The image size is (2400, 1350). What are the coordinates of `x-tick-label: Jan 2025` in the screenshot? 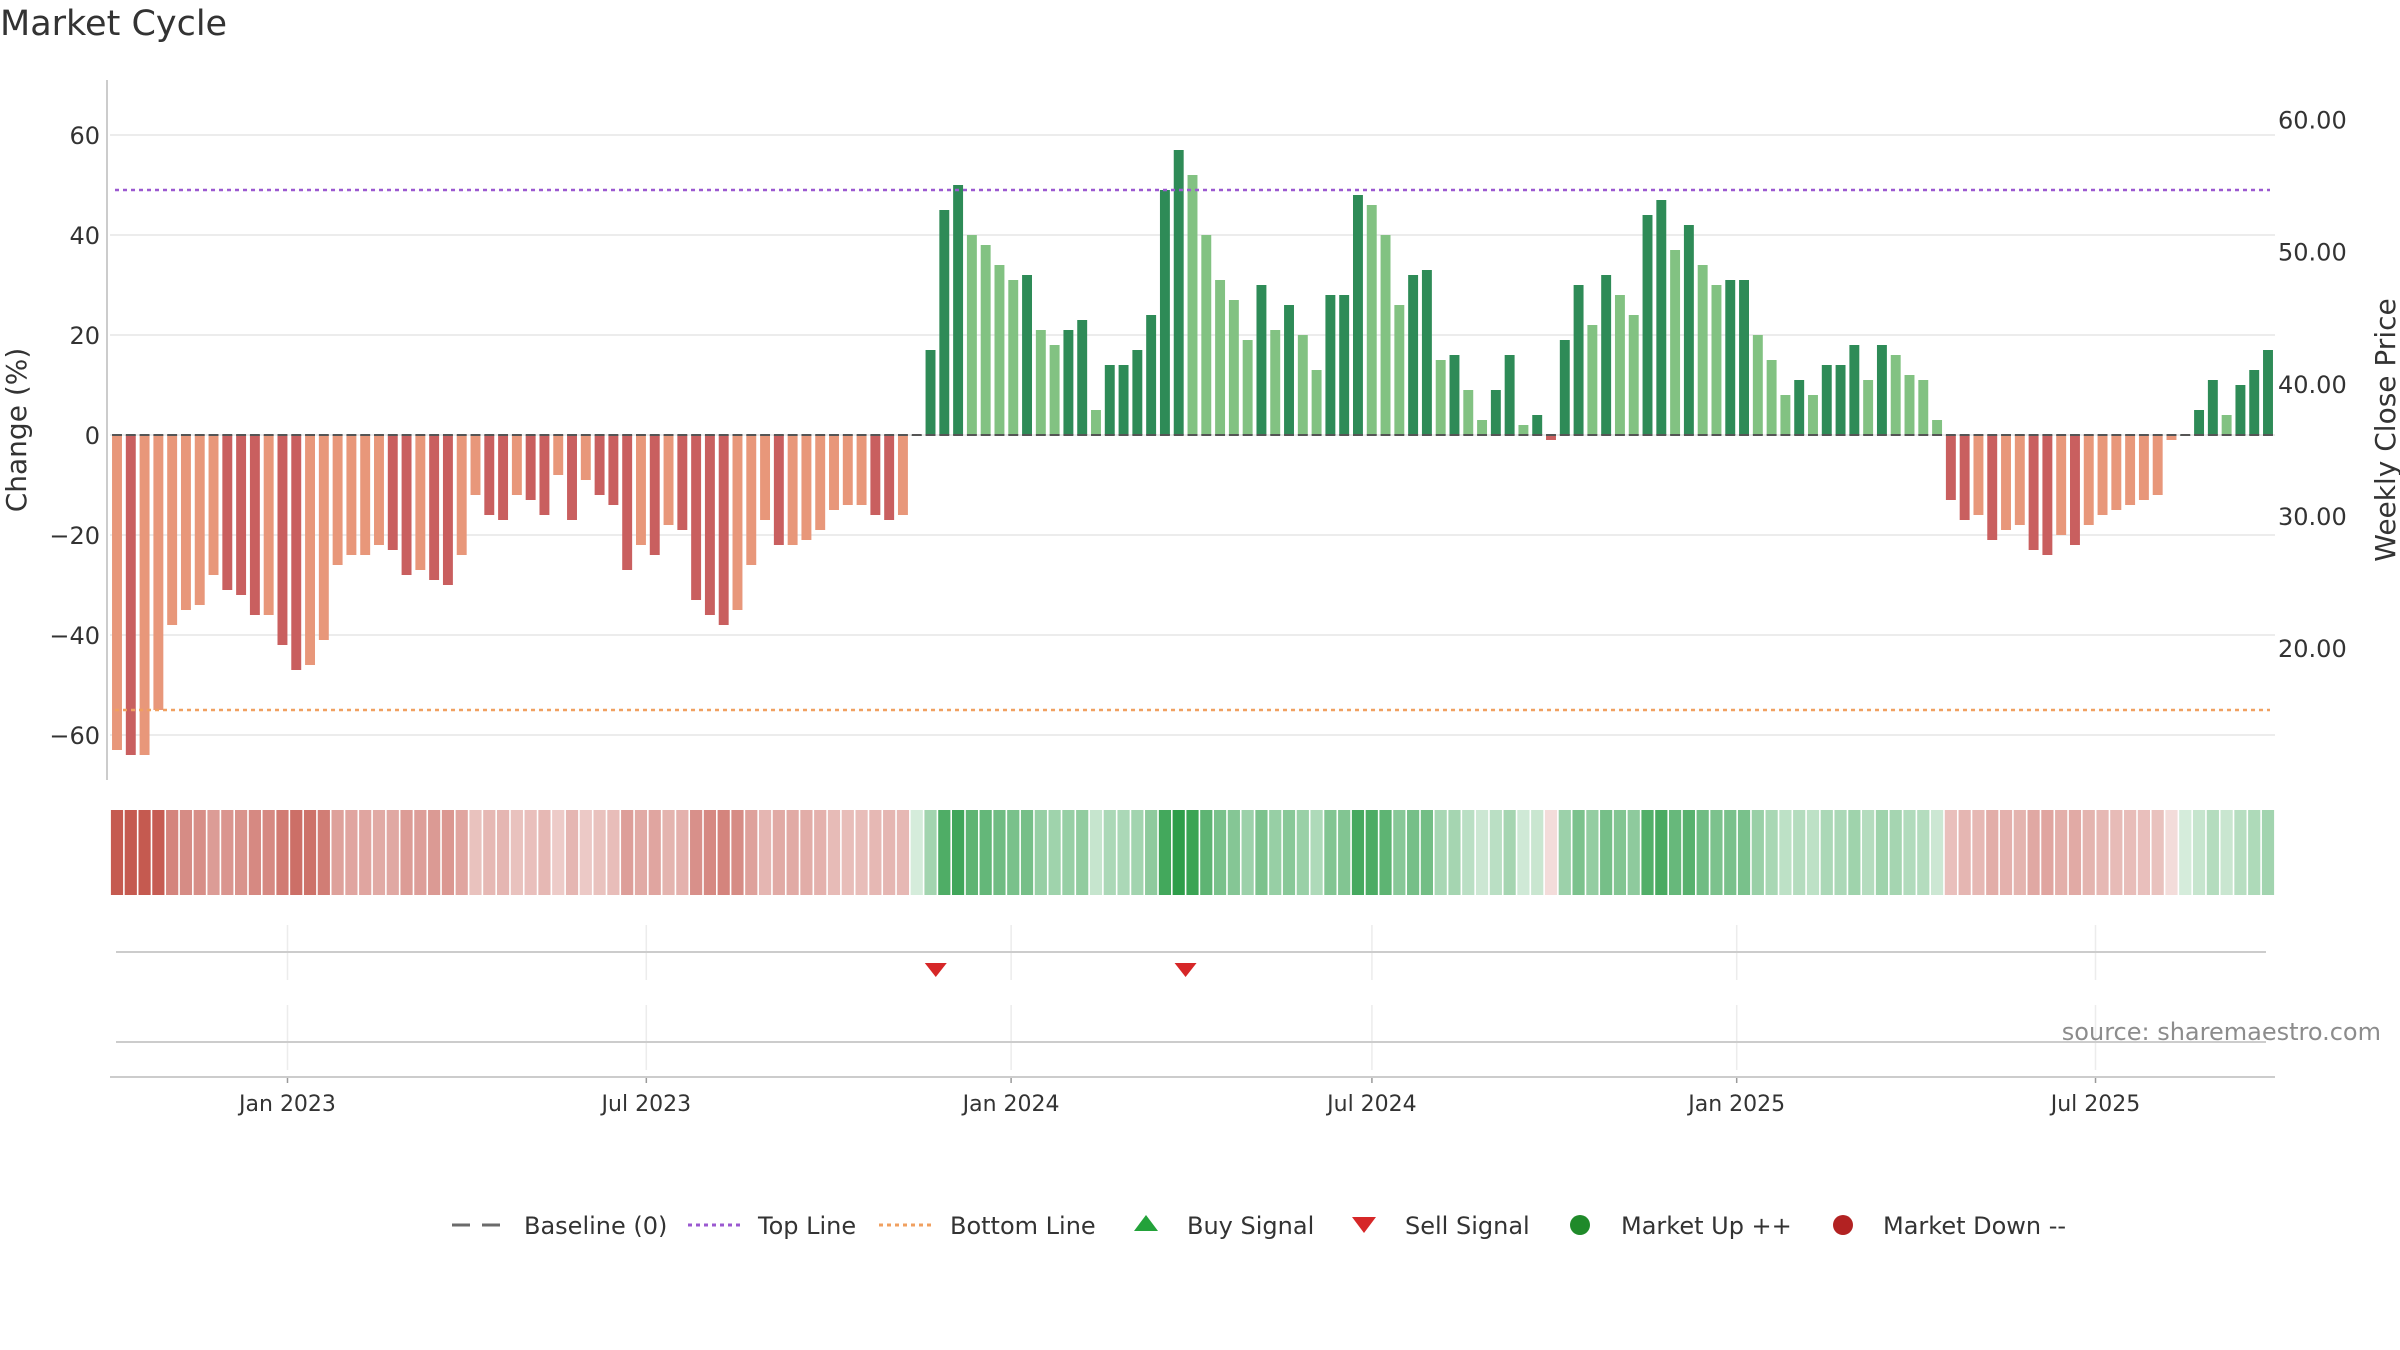 It's located at (1735, 1104).